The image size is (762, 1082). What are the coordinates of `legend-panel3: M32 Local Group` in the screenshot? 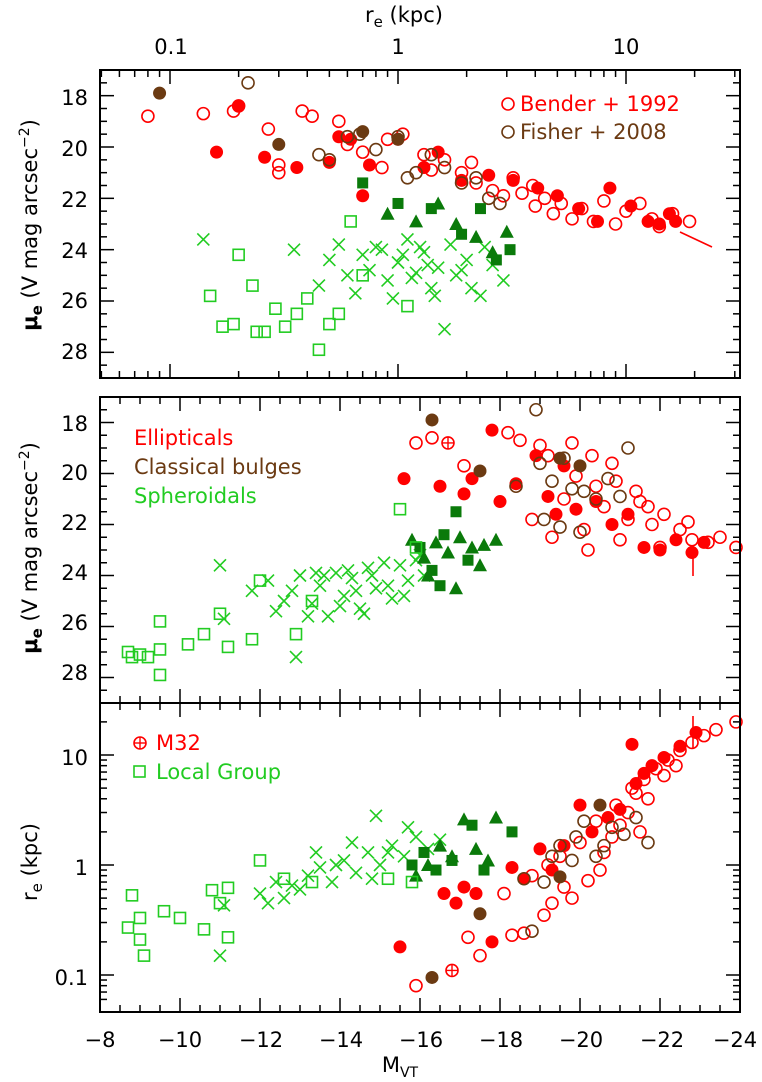 It's located at (207, 757).